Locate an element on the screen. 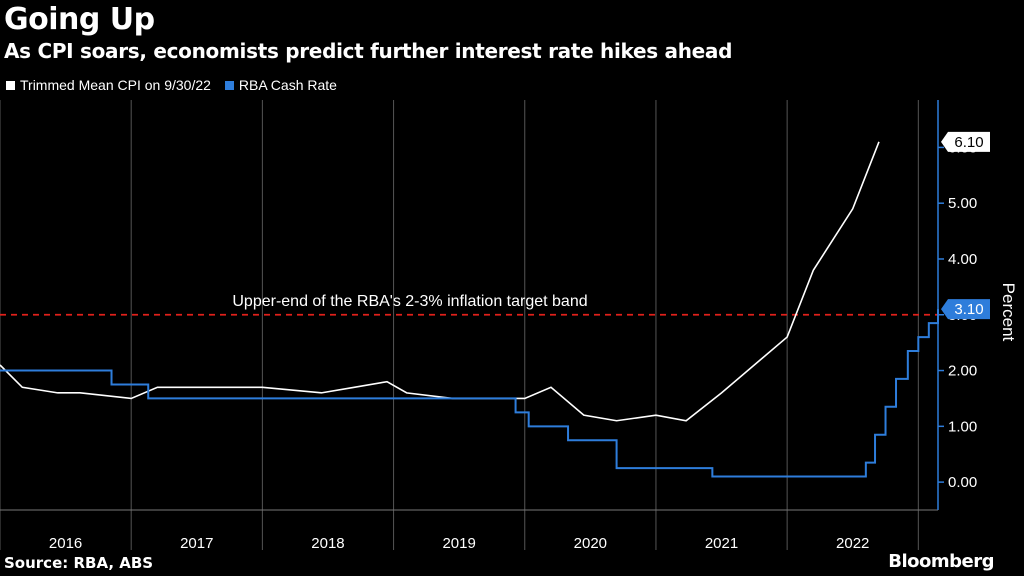 This screenshot has height=576, width=1024. cpi-end-label-box is located at coordinates (965, 141).